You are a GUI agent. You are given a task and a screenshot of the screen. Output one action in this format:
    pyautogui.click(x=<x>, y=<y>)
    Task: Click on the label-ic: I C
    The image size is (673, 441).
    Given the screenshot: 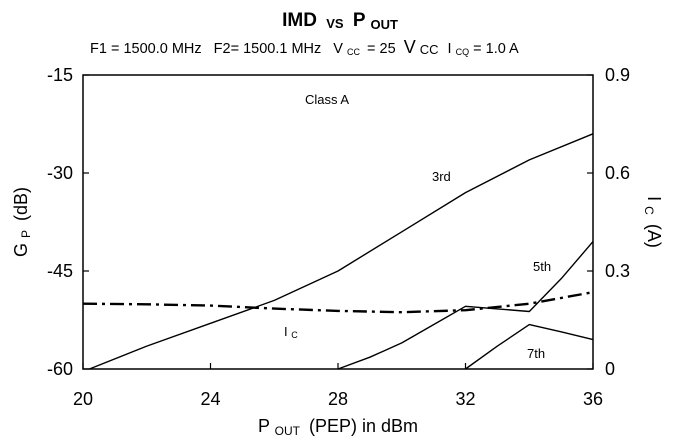 What is the action you would take?
    pyautogui.click(x=291, y=332)
    